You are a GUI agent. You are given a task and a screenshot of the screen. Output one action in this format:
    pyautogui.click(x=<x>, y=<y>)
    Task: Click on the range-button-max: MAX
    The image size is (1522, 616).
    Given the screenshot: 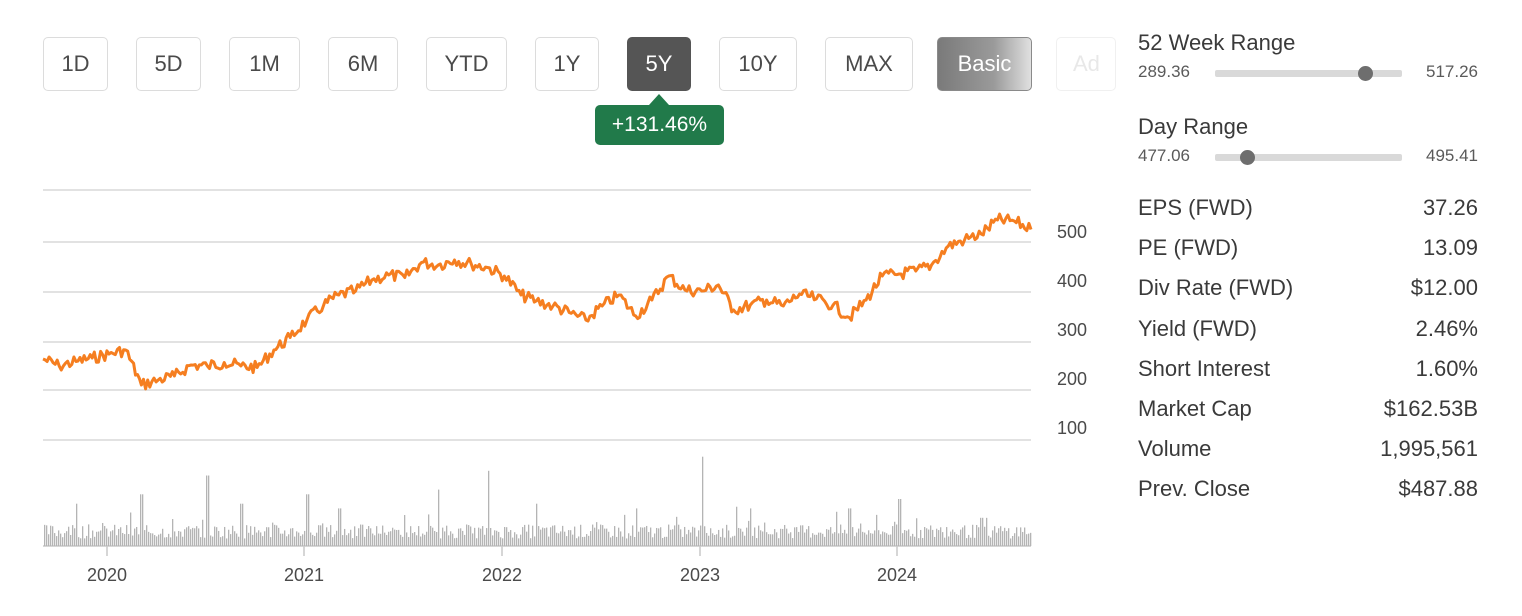 What is the action you would take?
    pyautogui.click(x=869, y=64)
    